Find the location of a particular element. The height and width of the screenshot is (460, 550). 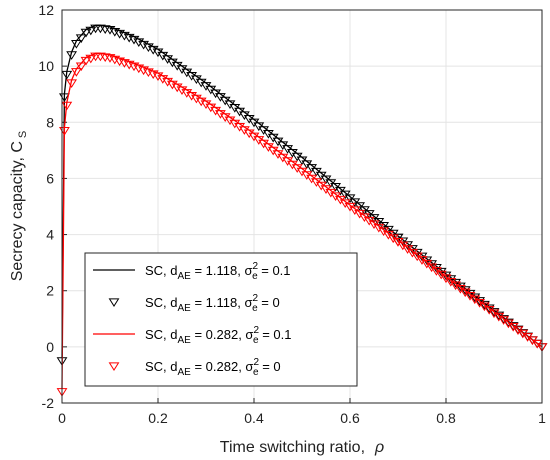

legend-box is located at coordinates (221, 319).